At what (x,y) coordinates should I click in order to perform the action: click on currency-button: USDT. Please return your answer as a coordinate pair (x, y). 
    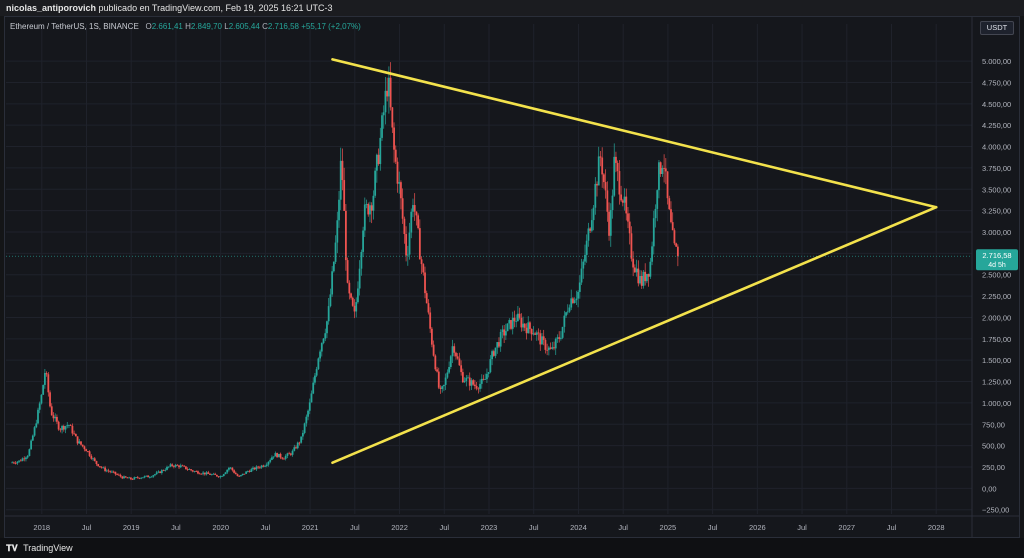
    Looking at the image, I should click on (997, 28).